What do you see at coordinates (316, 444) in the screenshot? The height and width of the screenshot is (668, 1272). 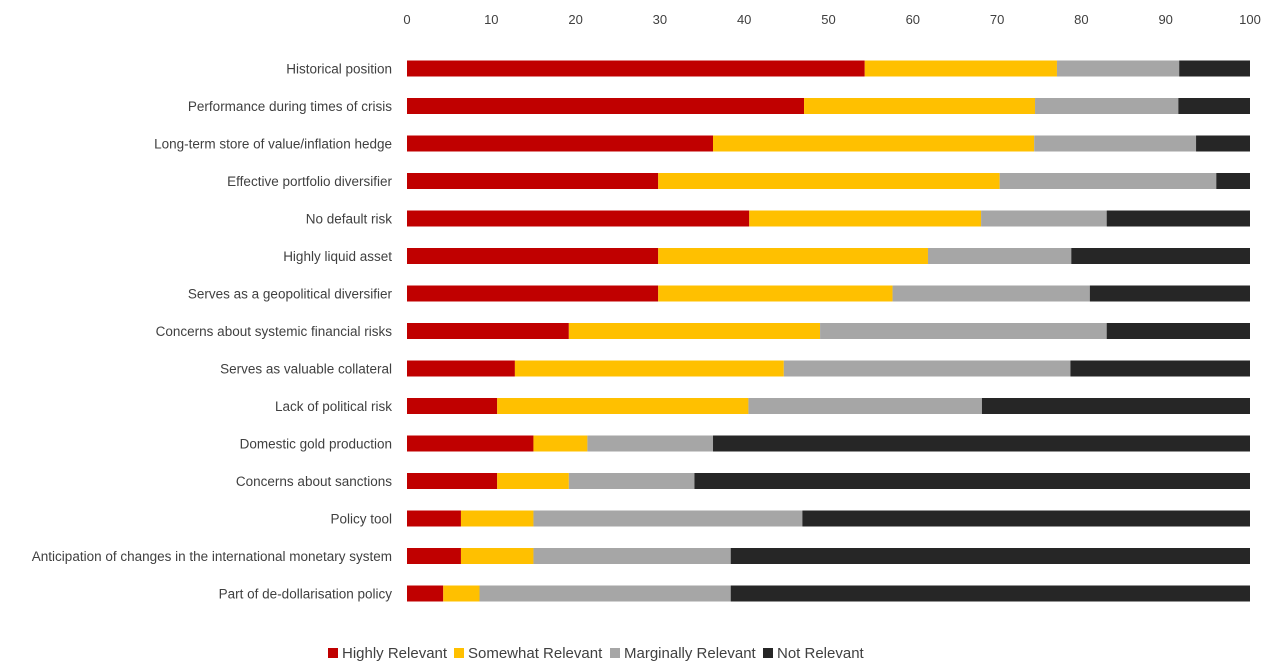 I see `category-label: Domestic gold production` at bounding box center [316, 444].